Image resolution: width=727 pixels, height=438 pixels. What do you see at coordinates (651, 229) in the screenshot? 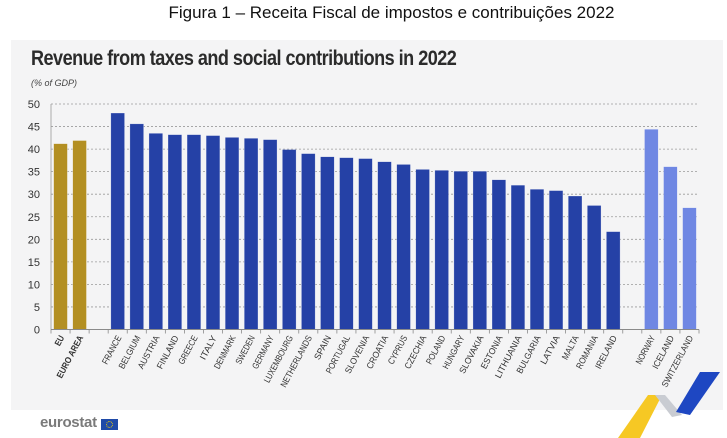
I see `bar-norway` at bounding box center [651, 229].